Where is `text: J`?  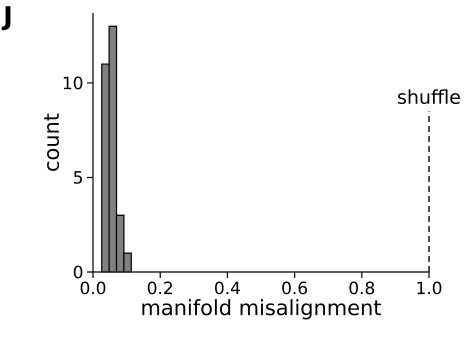 text: J is located at coordinates (6, 18).